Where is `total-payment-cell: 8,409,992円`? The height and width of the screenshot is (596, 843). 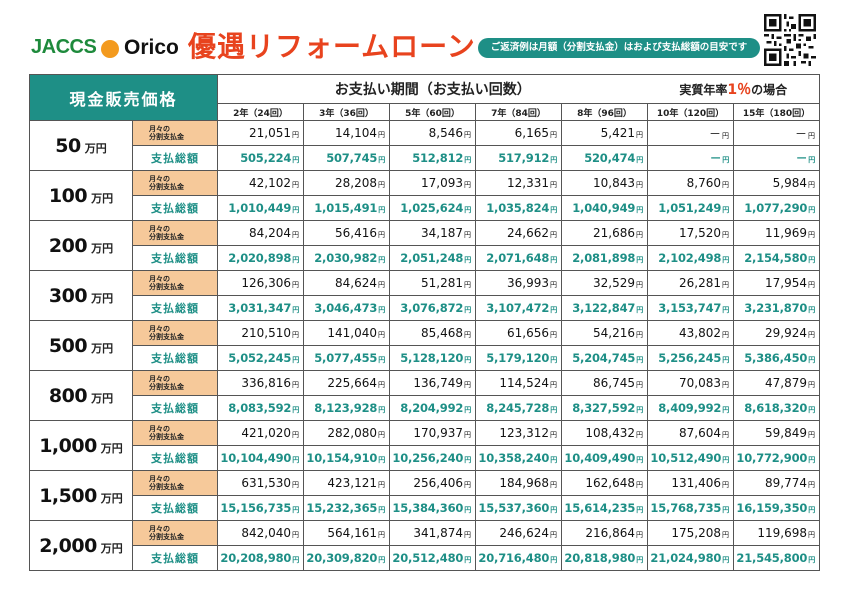 total-payment-cell: 8,409,992円 is located at coordinates (690, 408).